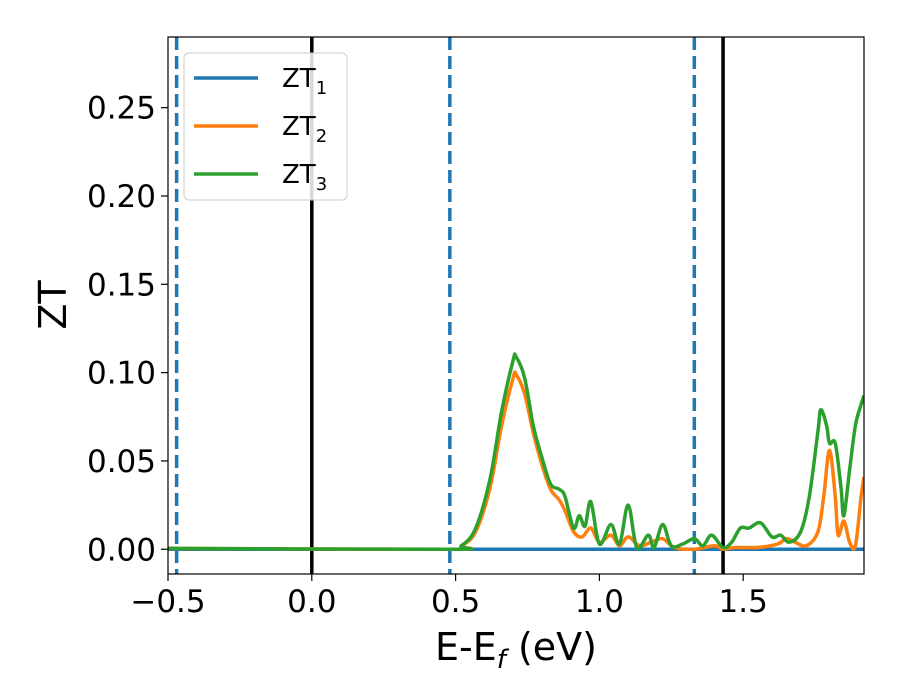 The height and width of the screenshot is (700, 900). Describe the element at coordinates (599, 602) in the screenshot. I see `x-tick-label: 1.0` at that location.